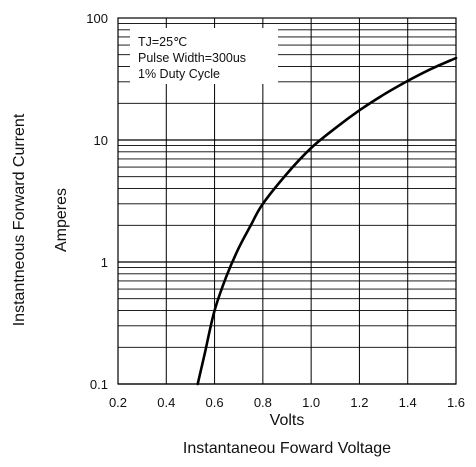 This screenshot has width=476, height=467. I want to click on y-tick-label-3: 100, so click(97, 18).